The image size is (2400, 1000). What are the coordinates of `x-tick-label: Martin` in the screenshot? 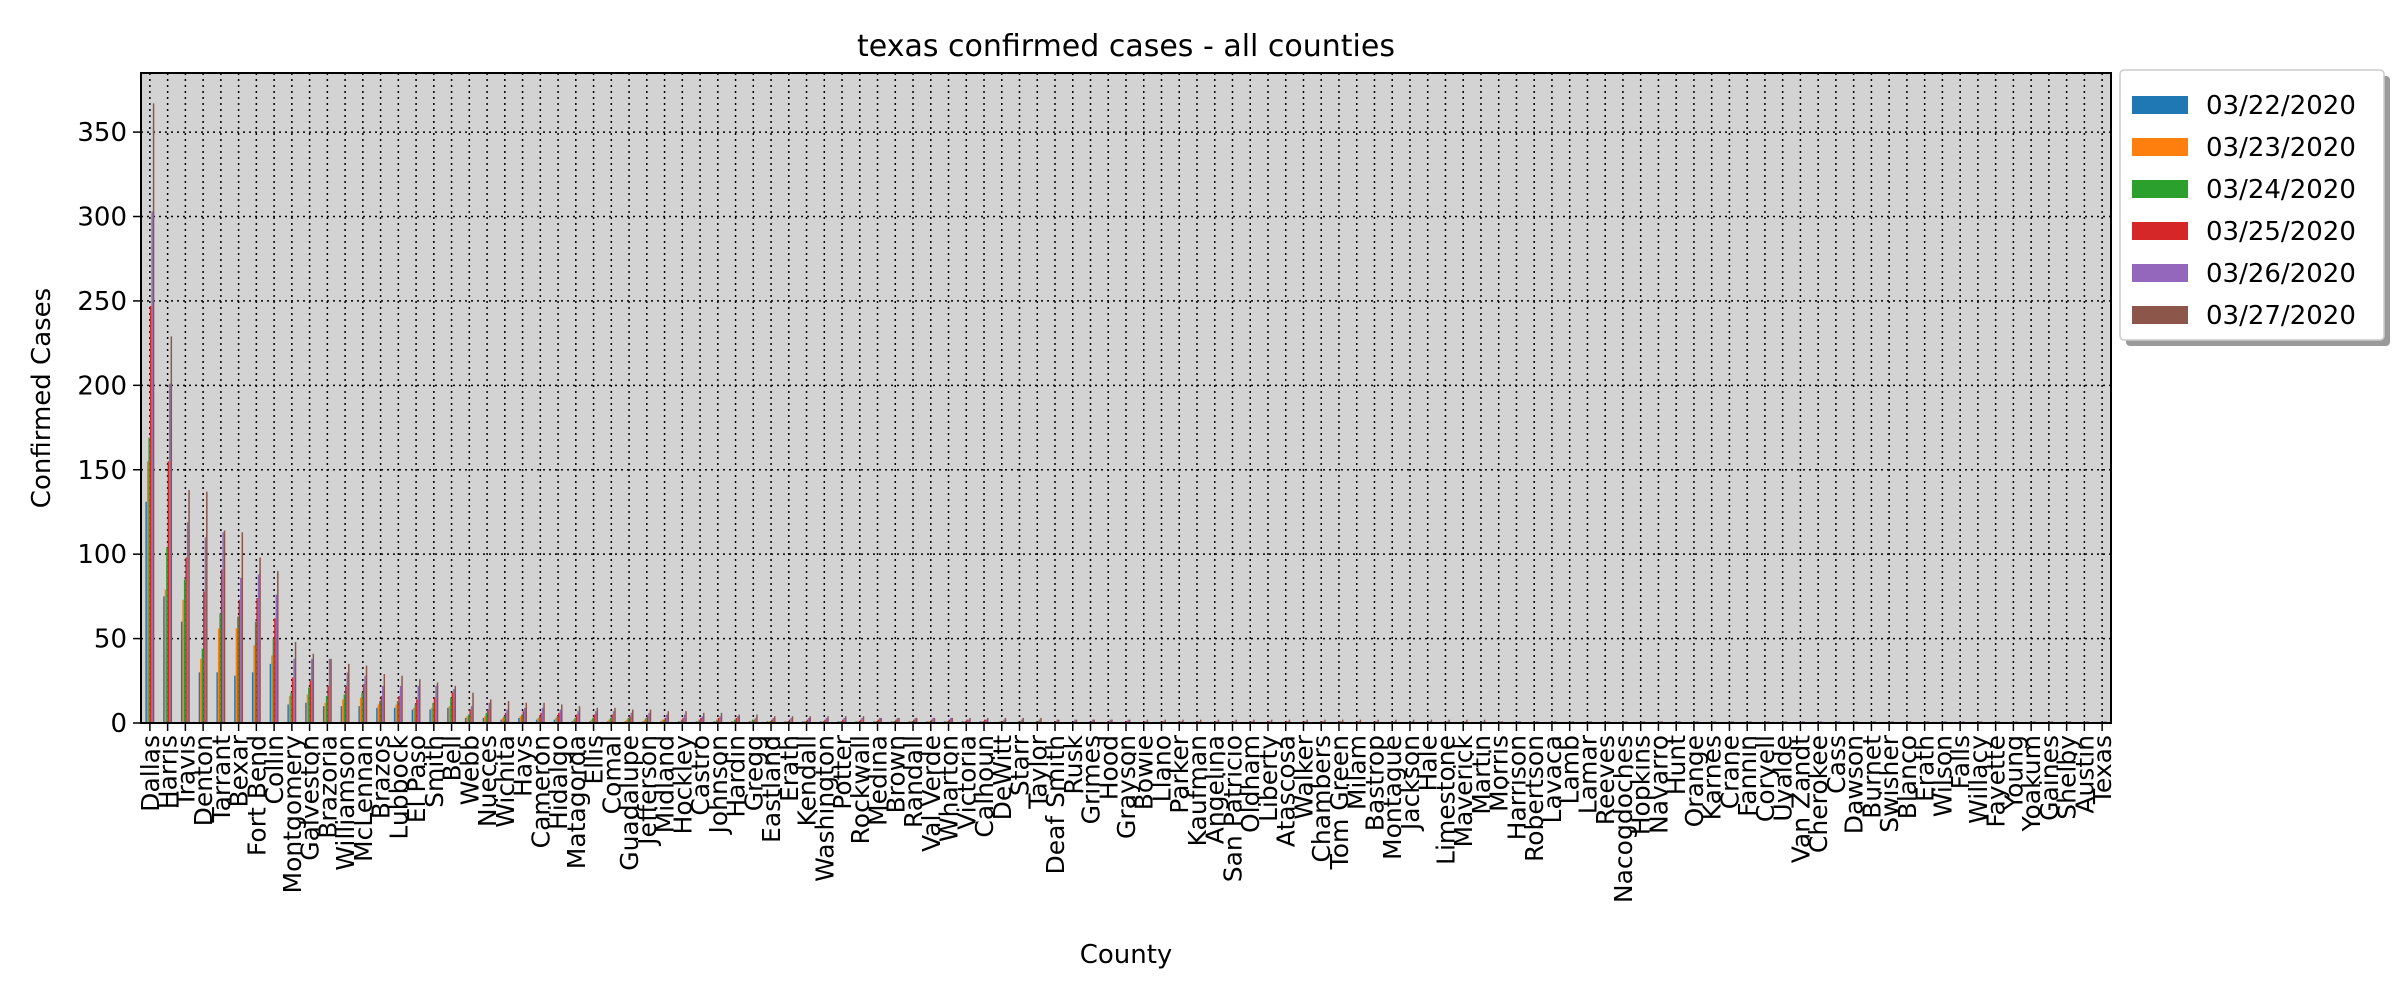 It's located at (1481, 775).